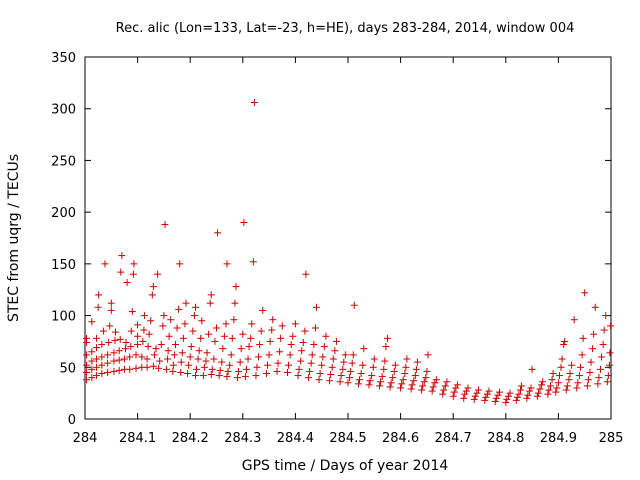  Describe the element at coordinates (242, 438) in the screenshot. I see `x-tick-label: 284.3` at that location.